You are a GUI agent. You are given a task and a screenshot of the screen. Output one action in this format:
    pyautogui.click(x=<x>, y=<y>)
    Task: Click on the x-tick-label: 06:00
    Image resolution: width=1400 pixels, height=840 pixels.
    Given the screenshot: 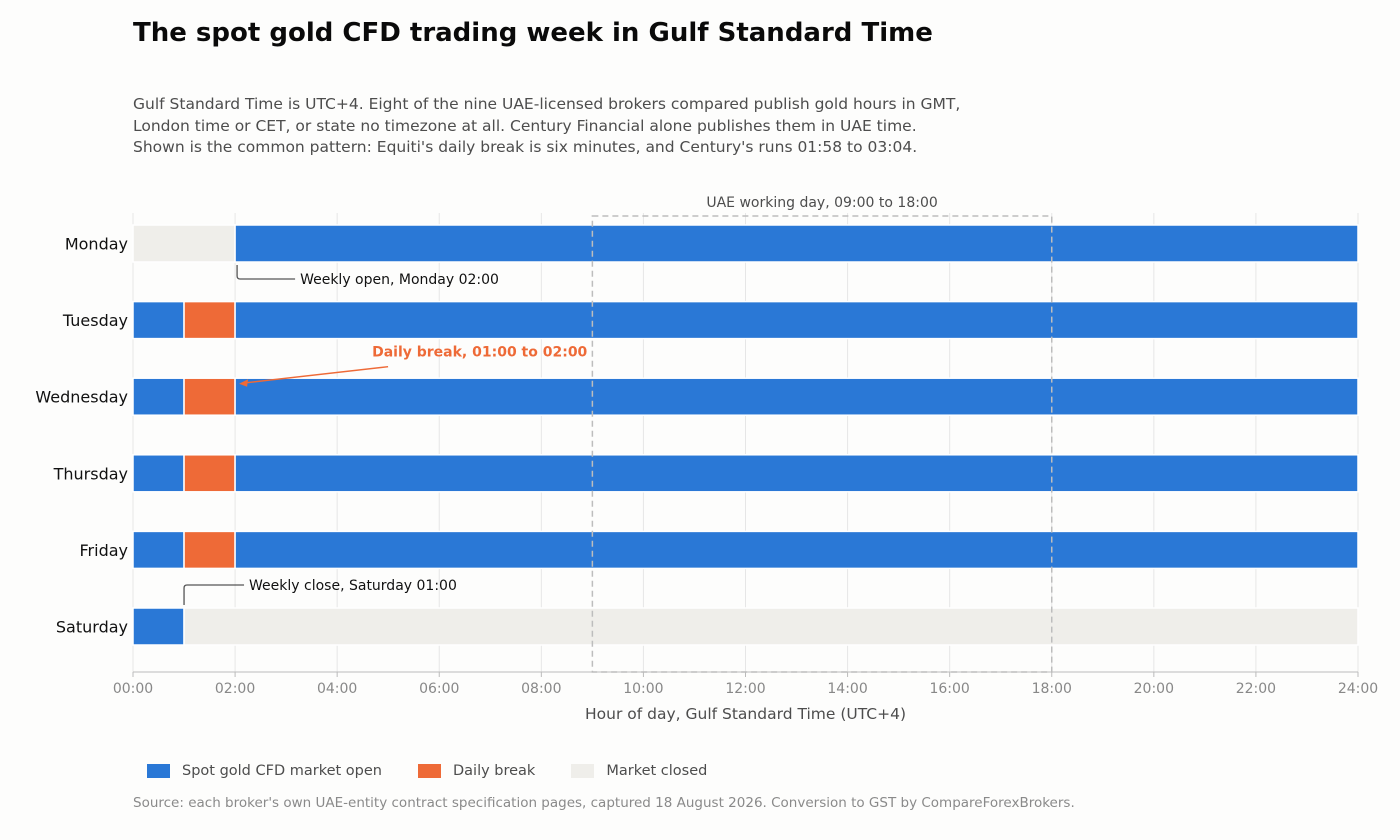 What is the action you would take?
    pyautogui.click(x=439, y=689)
    